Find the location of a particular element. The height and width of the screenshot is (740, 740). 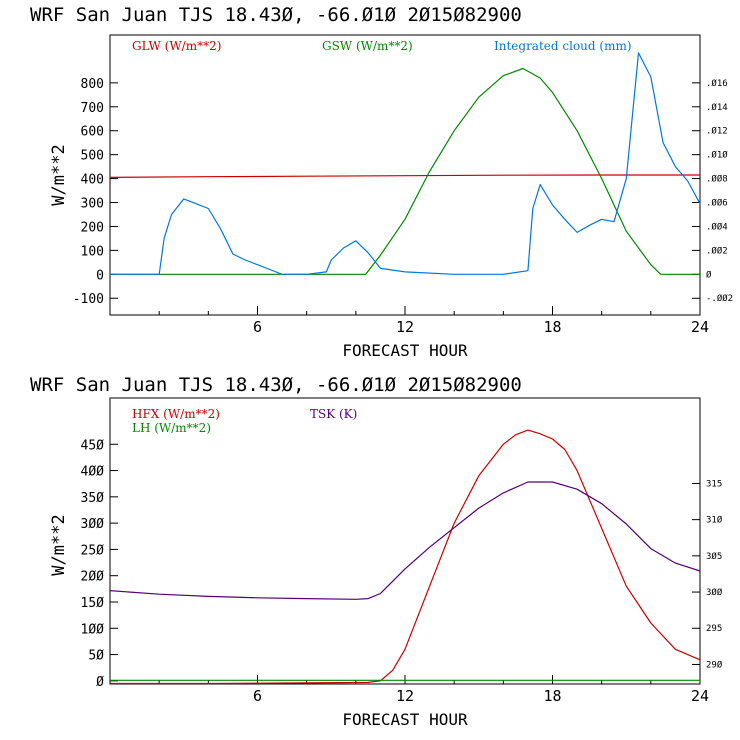

y-tick-label: 15Ø is located at coordinates (93, 603).